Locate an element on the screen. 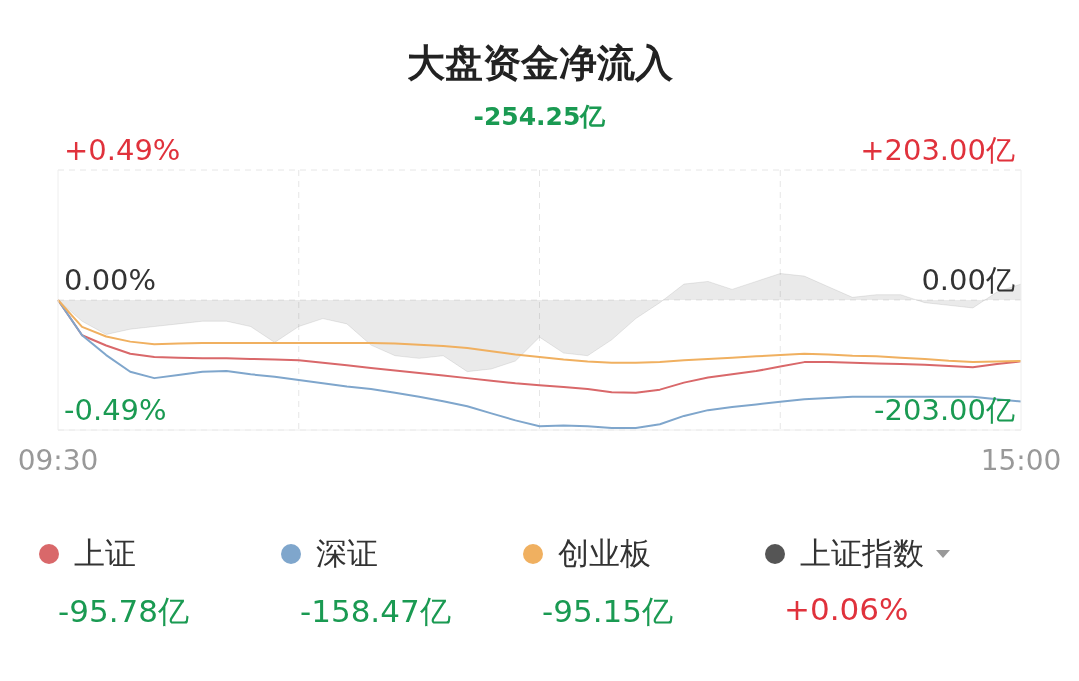 The height and width of the screenshot is (681, 1079). text: -158.47亿 is located at coordinates (376, 611).